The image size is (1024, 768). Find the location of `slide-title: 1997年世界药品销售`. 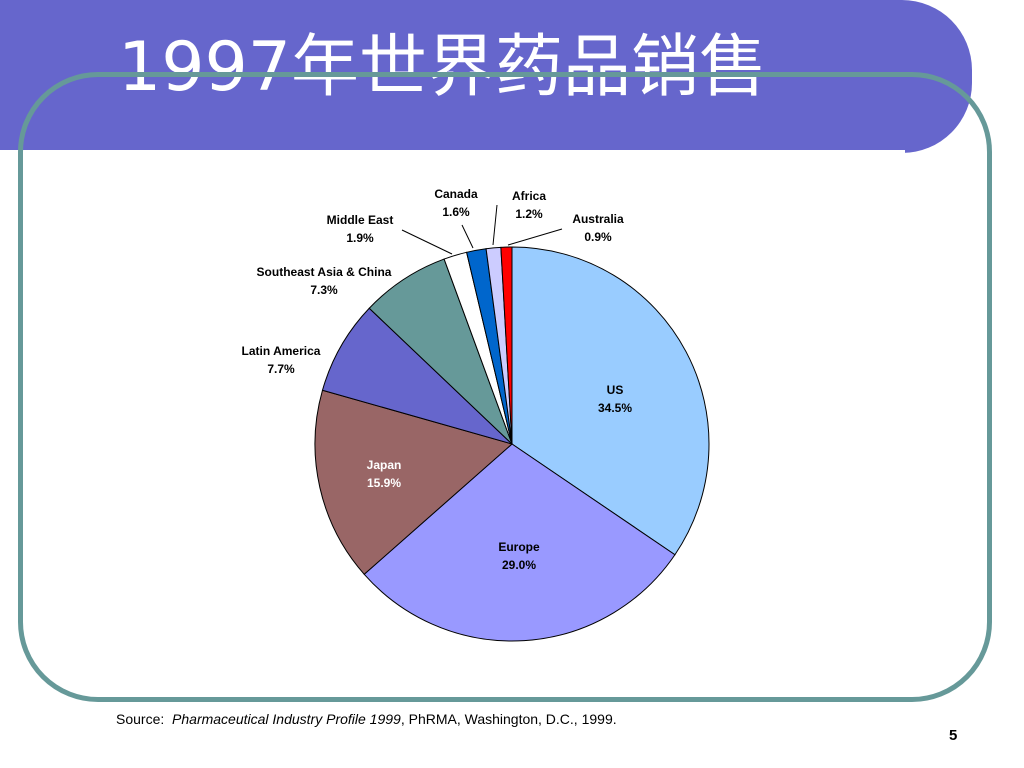

slide-title: 1997年世界药品销售 is located at coordinates (443, 67).